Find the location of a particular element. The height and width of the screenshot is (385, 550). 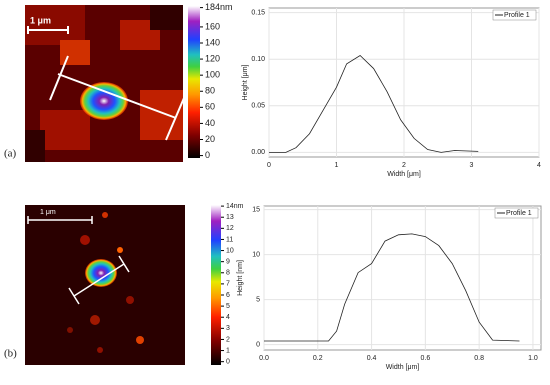

colorbar-tick-label: 184nm is located at coordinates (219, 7).